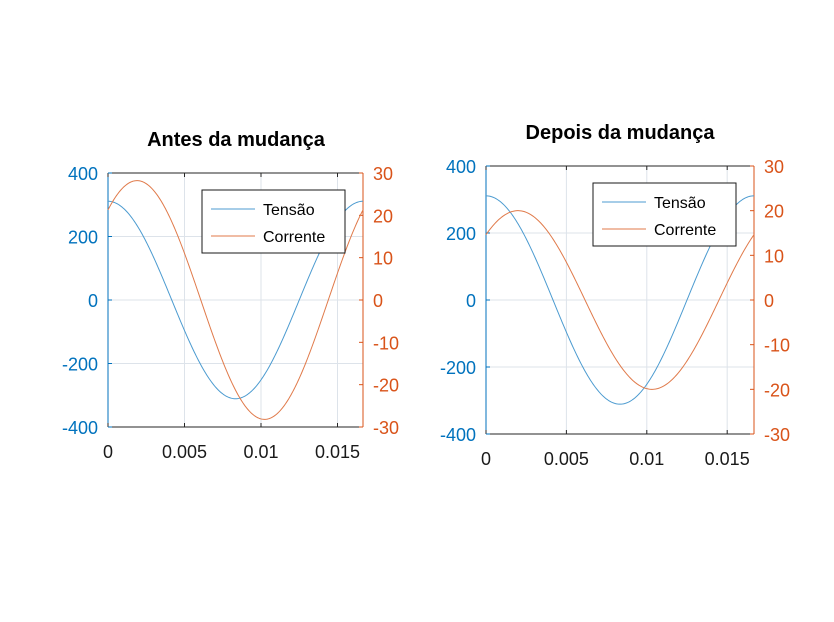 This screenshot has height=622, width=834. I want to click on series-line-tensao, so click(620, 300).